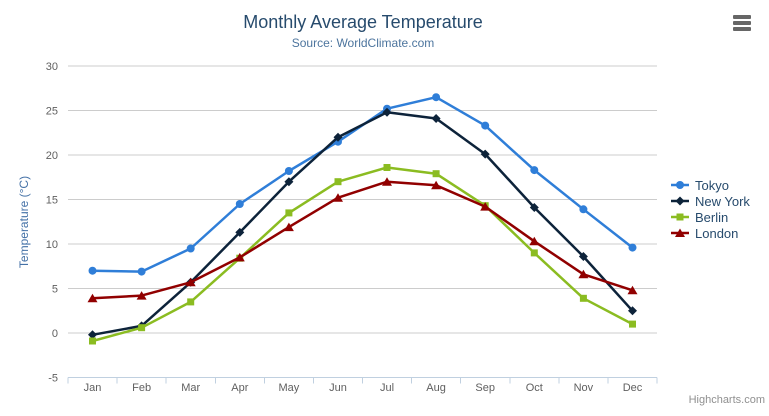  What do you see at coordinates (726, 400) in the screenshot?
I see `highcharts-credit: Highcharts.com` at bounding box center [726, 400].